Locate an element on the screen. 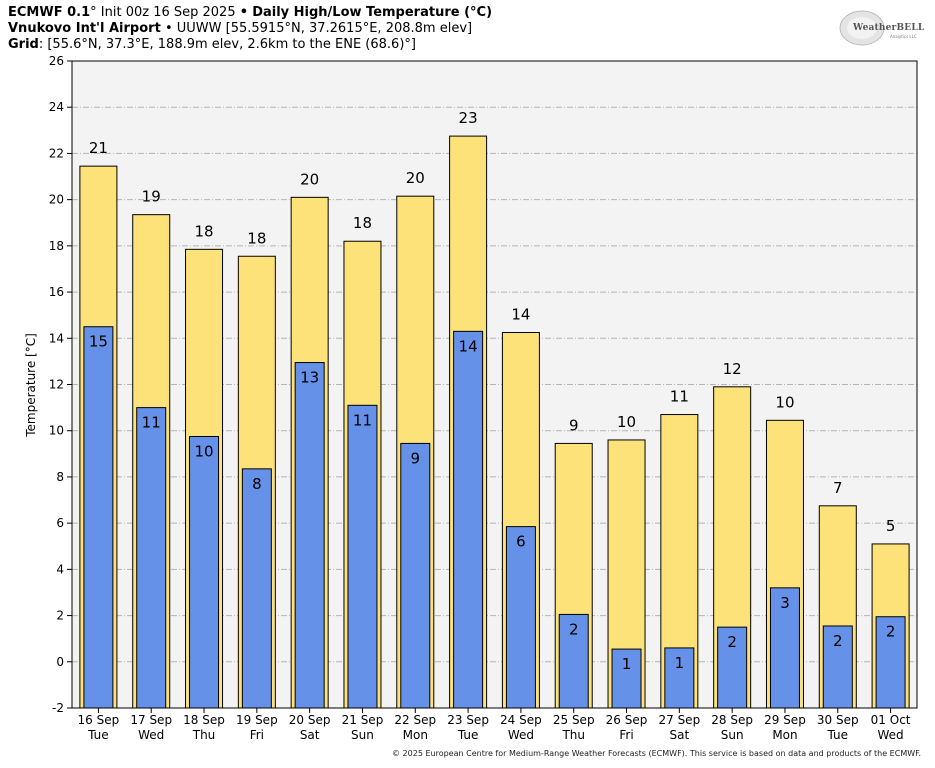 This screenshot has height=768, width=935. y-tick-label: 4 is located at coordinates (60, 569).